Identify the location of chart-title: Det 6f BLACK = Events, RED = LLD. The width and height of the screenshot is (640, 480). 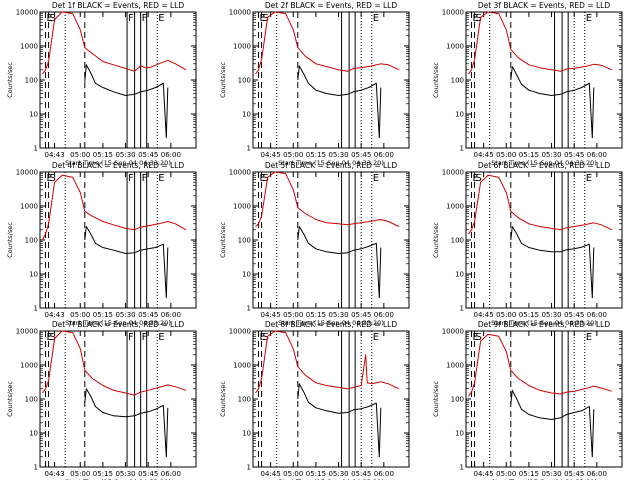
(544, 165).